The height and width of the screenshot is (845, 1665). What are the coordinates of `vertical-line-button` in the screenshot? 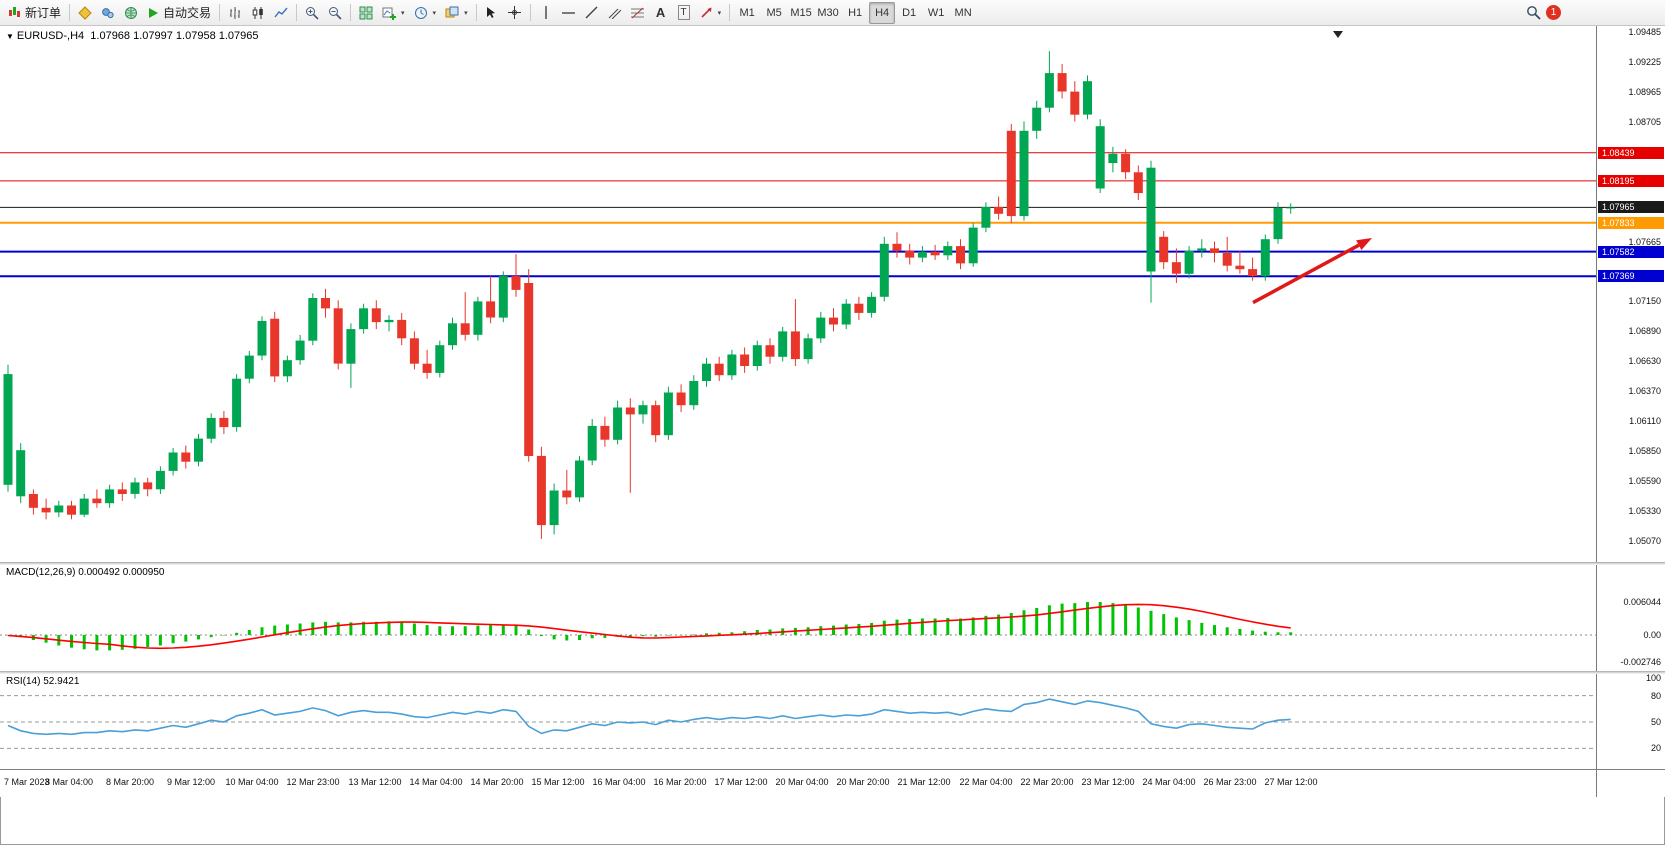 It's located at (546, 13).